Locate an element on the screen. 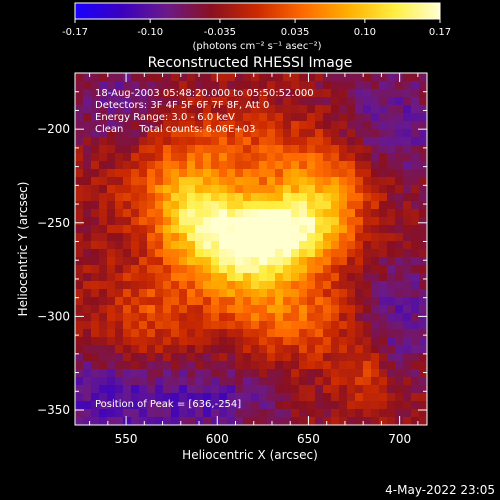 The height and width of the screenshot is (500, 500). colorbar-unit-label: (photons cm⁻² s⁻¹ asec⁻²) is located at coordinates (256, 46).